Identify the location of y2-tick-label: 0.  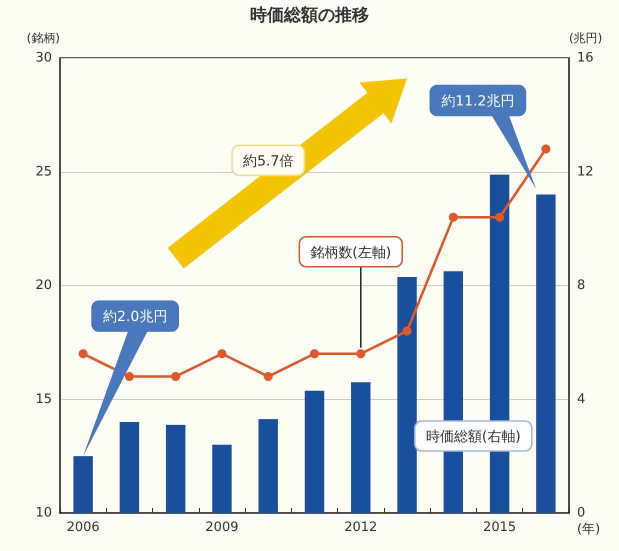
(581, 513).